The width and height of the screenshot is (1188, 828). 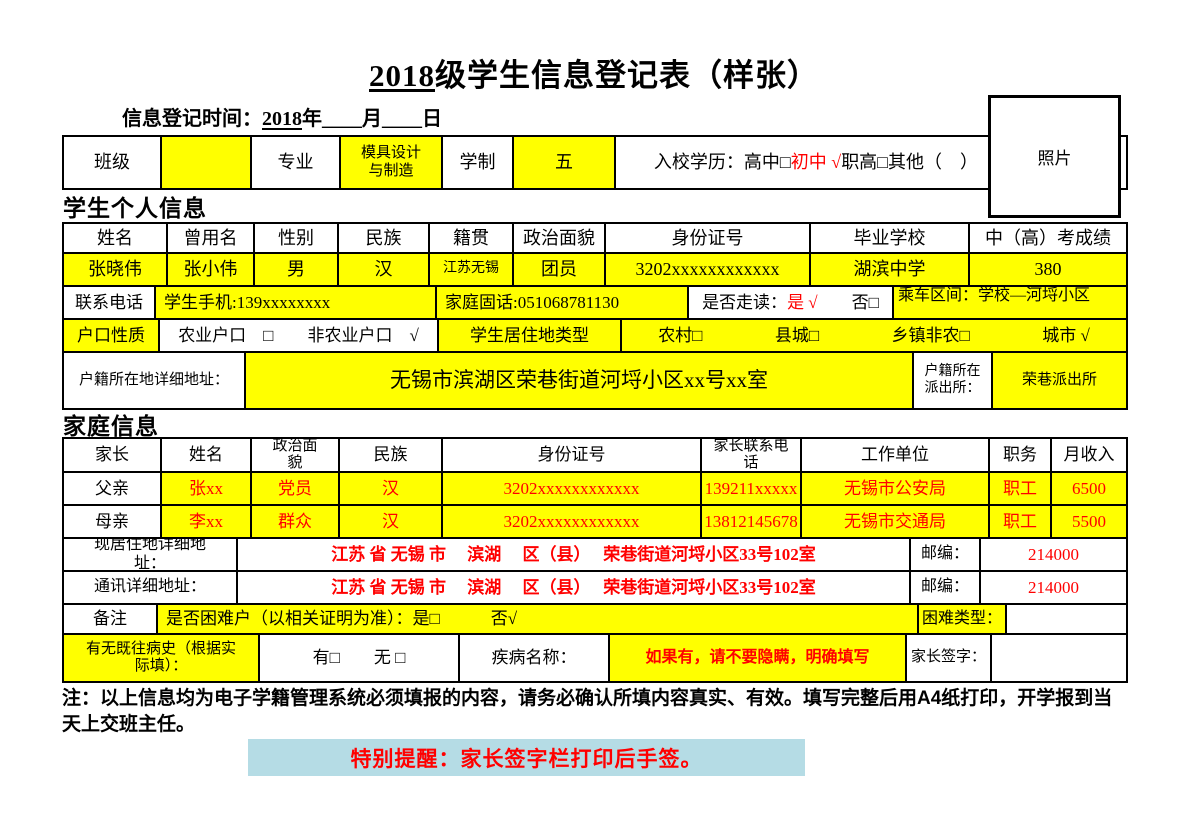 What do you see at coordinates (595, 239) in the screenshot?
I see `student-header-row: 姓名 曾用名 性别 民族 籍贯 政治面貌 身份证号 毕业学校 中（高）考成绩` at bounding box center [595, 239].